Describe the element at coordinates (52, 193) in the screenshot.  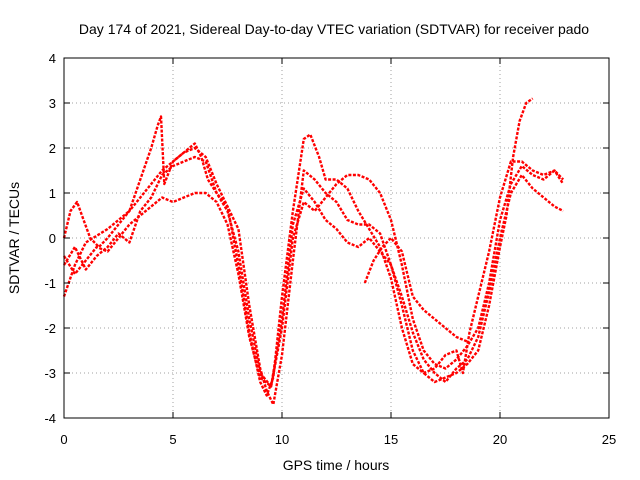
I see `y-tick-label: 1` at that location.